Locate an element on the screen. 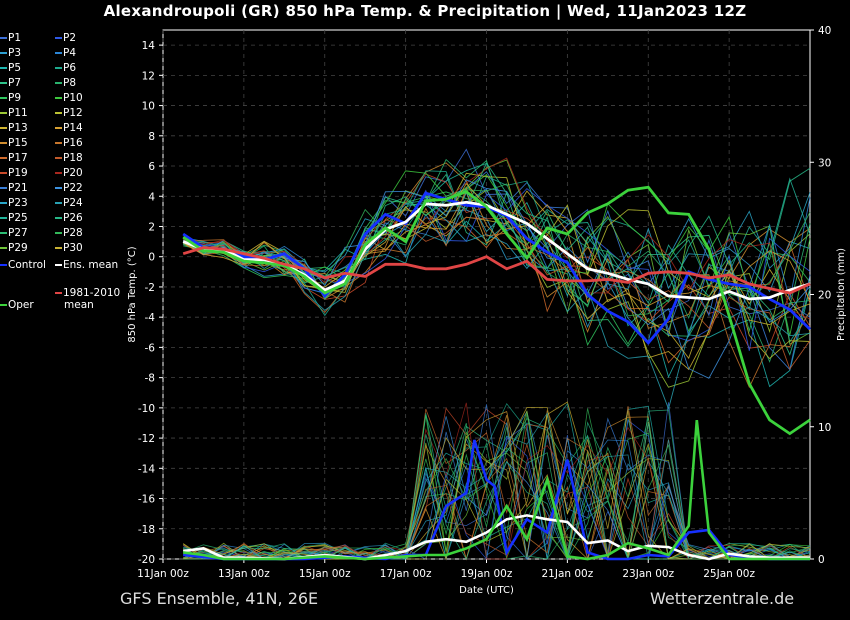 The width and height of the screenshot is (850, 620). legend-label: P27 is located at coordinates (18, 233).